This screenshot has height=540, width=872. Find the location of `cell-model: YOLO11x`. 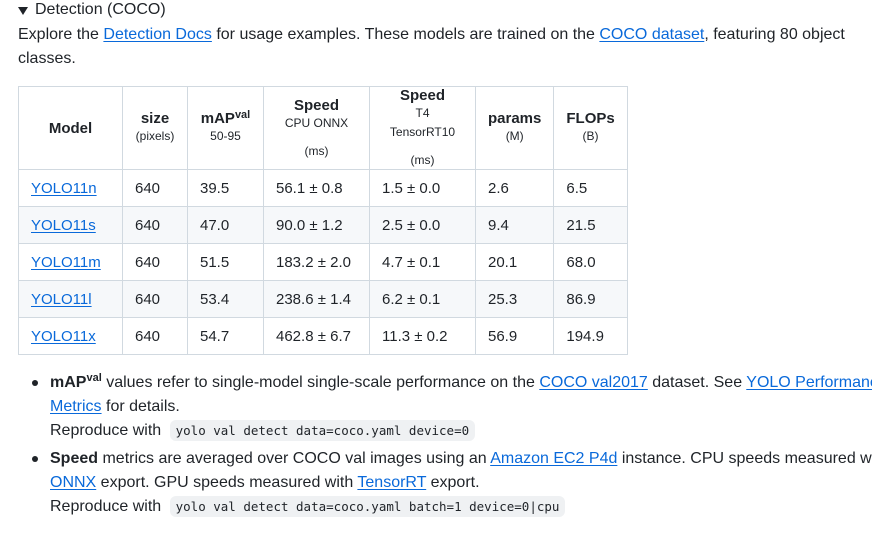

cell-model: YOLO11x is located at coordinates (70, 336).